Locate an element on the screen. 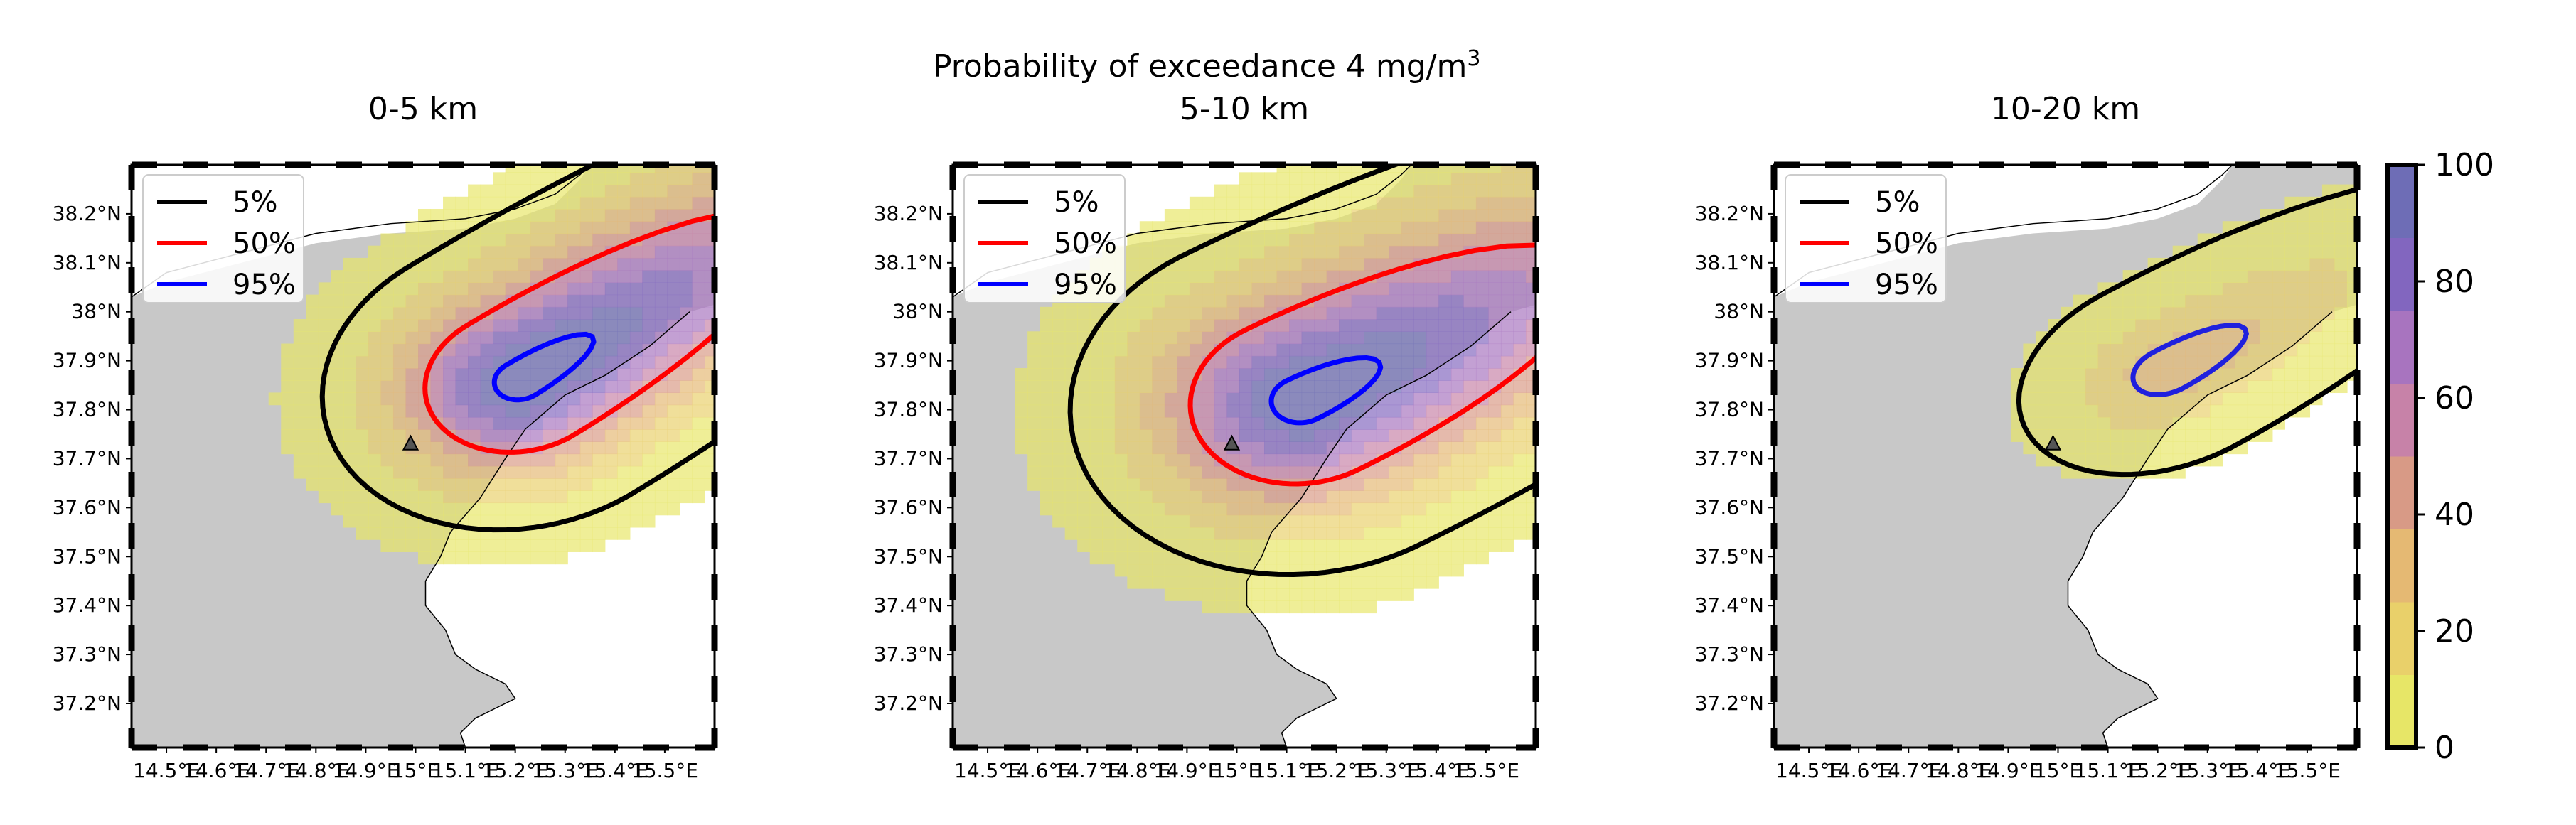 This screenshot has width=2576, height=825. colorbar-segment is located at coordinates (2402, 492).